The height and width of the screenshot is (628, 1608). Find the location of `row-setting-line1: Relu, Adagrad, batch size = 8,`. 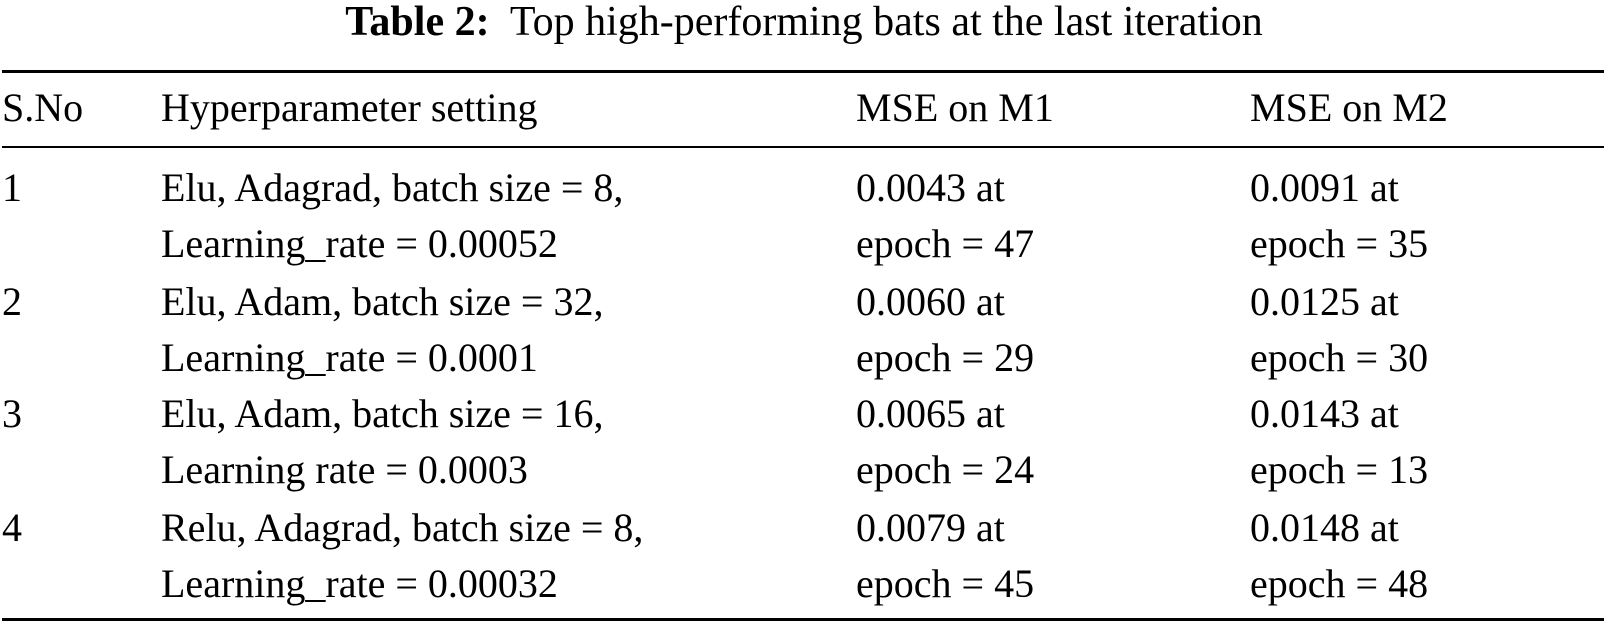

row-setting-line1: Relu, Adagrad, batch size = 8, is located at coordinates (402, 527).